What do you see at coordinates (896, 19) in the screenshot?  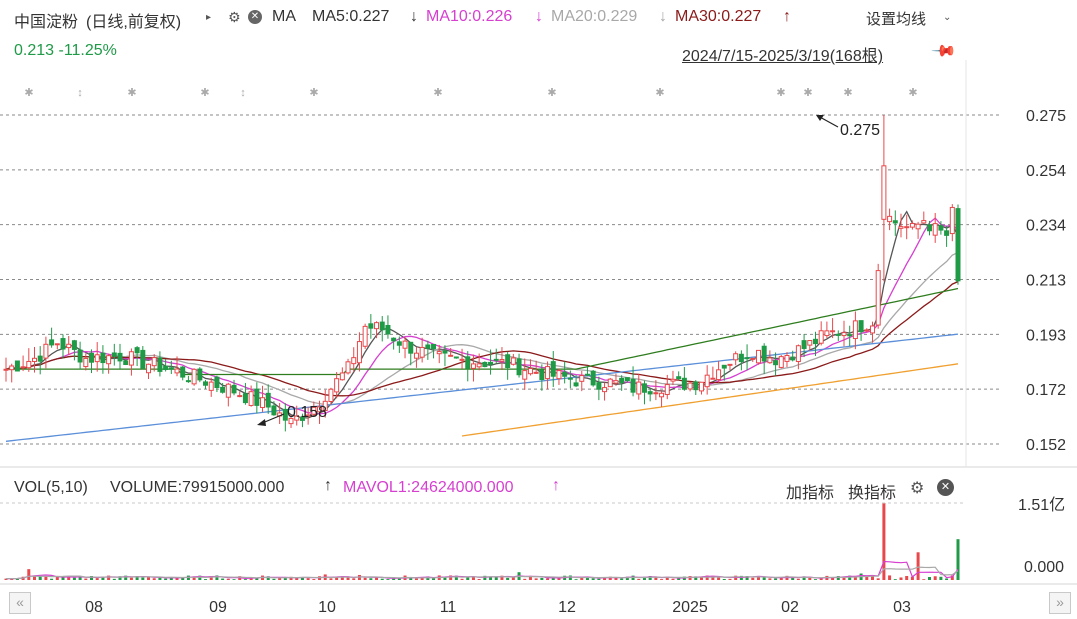 I see `ma-settings-button: 设置均线` at bounding box center [896, 19].